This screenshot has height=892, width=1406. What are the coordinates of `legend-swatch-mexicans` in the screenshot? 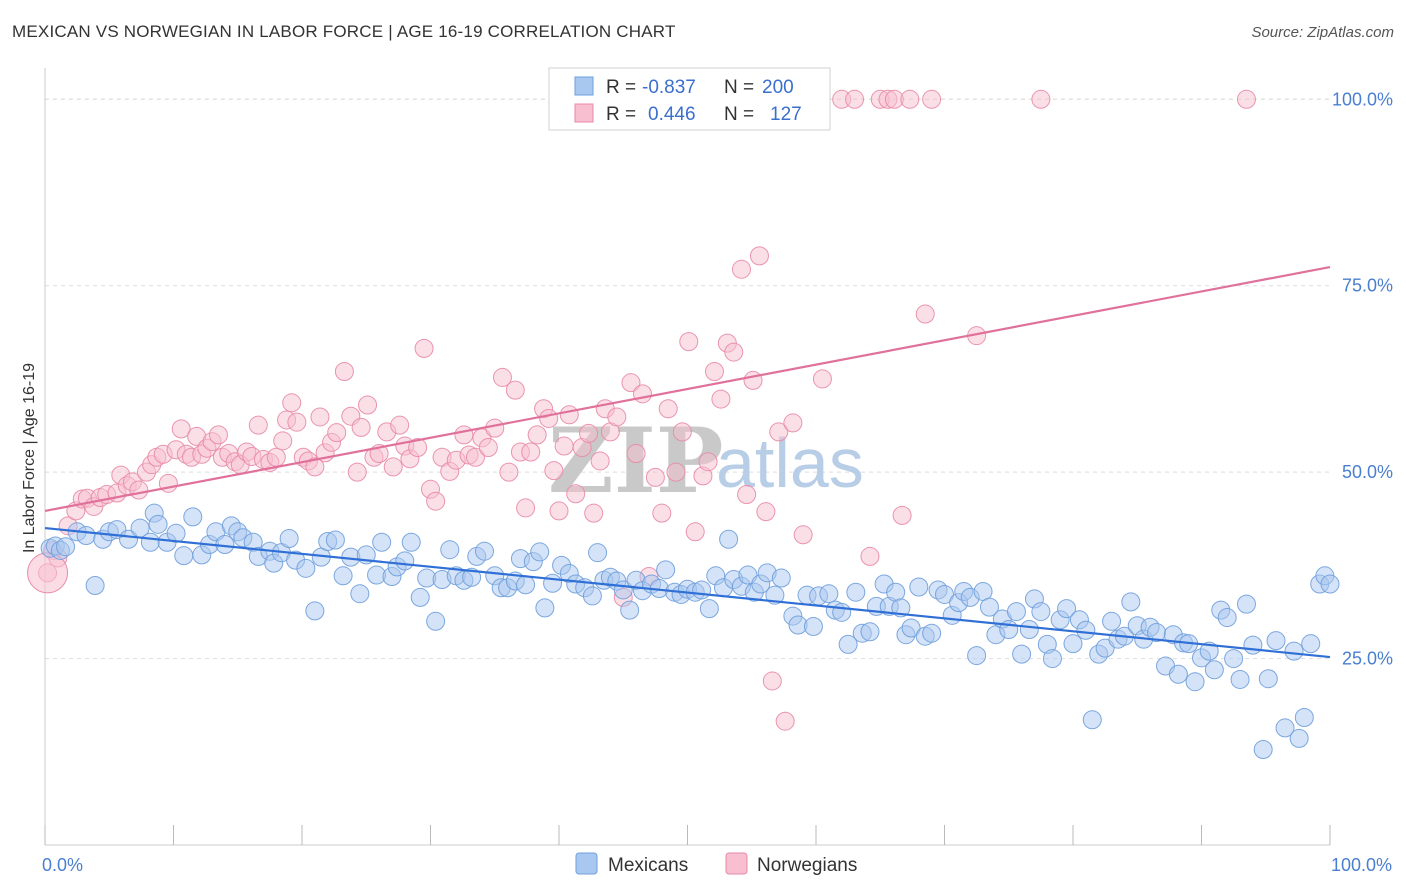 It's located at (584, 86).